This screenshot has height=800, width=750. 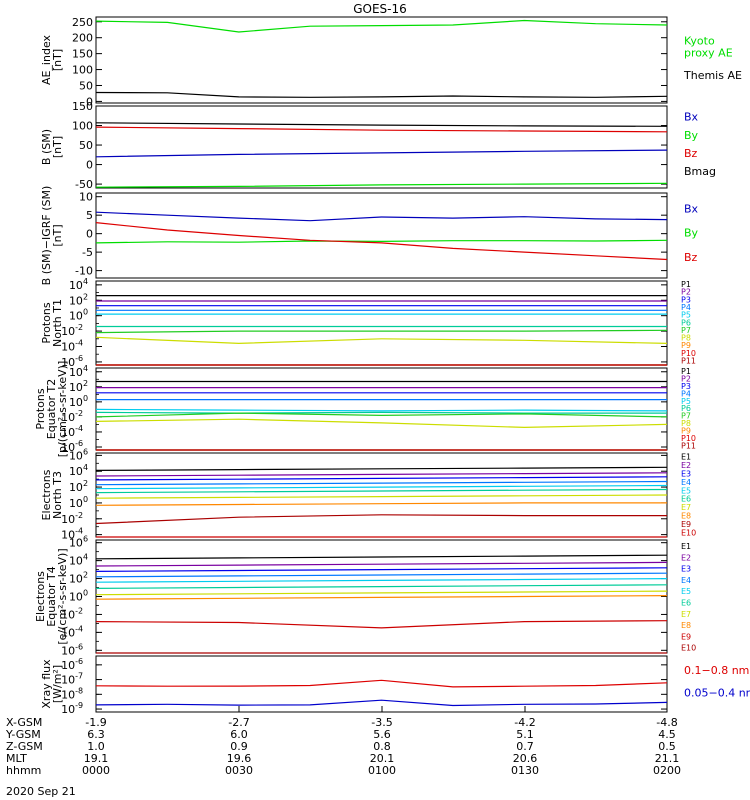 What do you see at coordinates (86, 145) in the screenshot?
I see `y-tick-label: 50` at bounding box center [86, 145].